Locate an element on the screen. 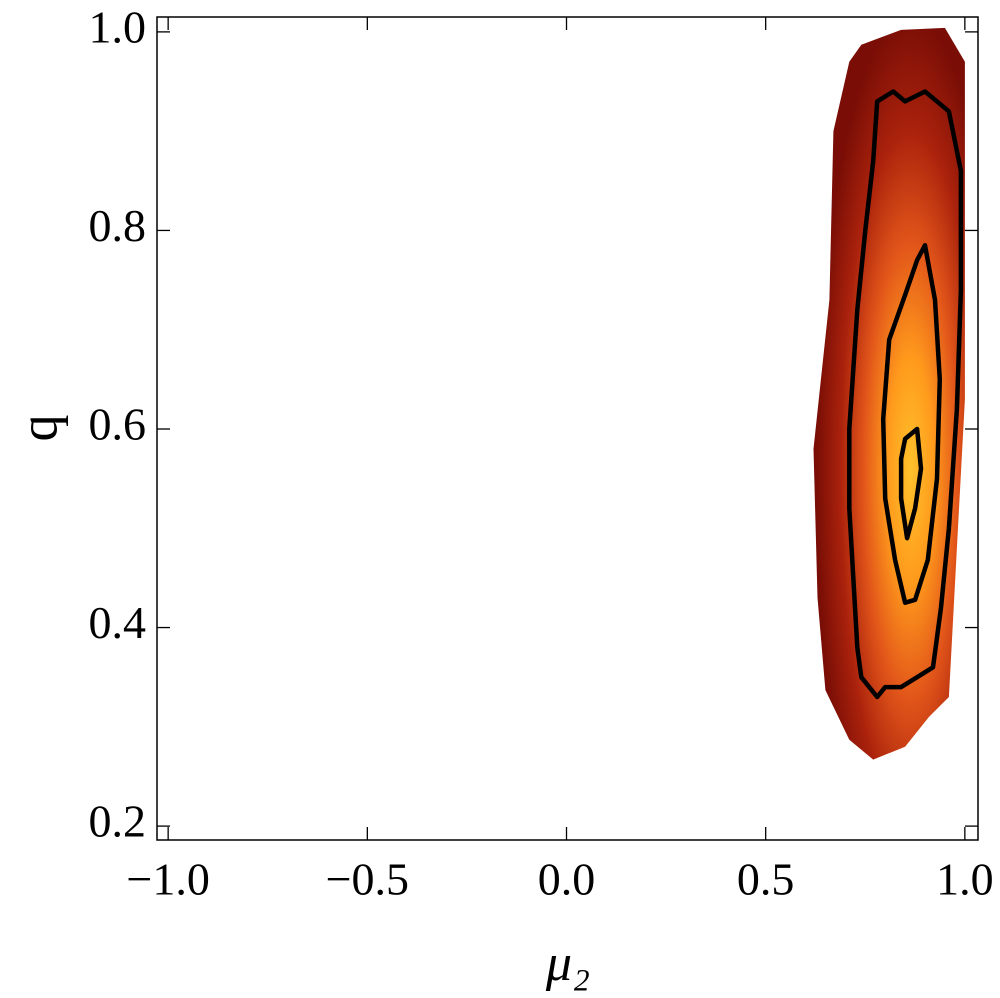 The image size is (1000, 998). x-tick-label: 0.0 is located at coordinates (567, 879).